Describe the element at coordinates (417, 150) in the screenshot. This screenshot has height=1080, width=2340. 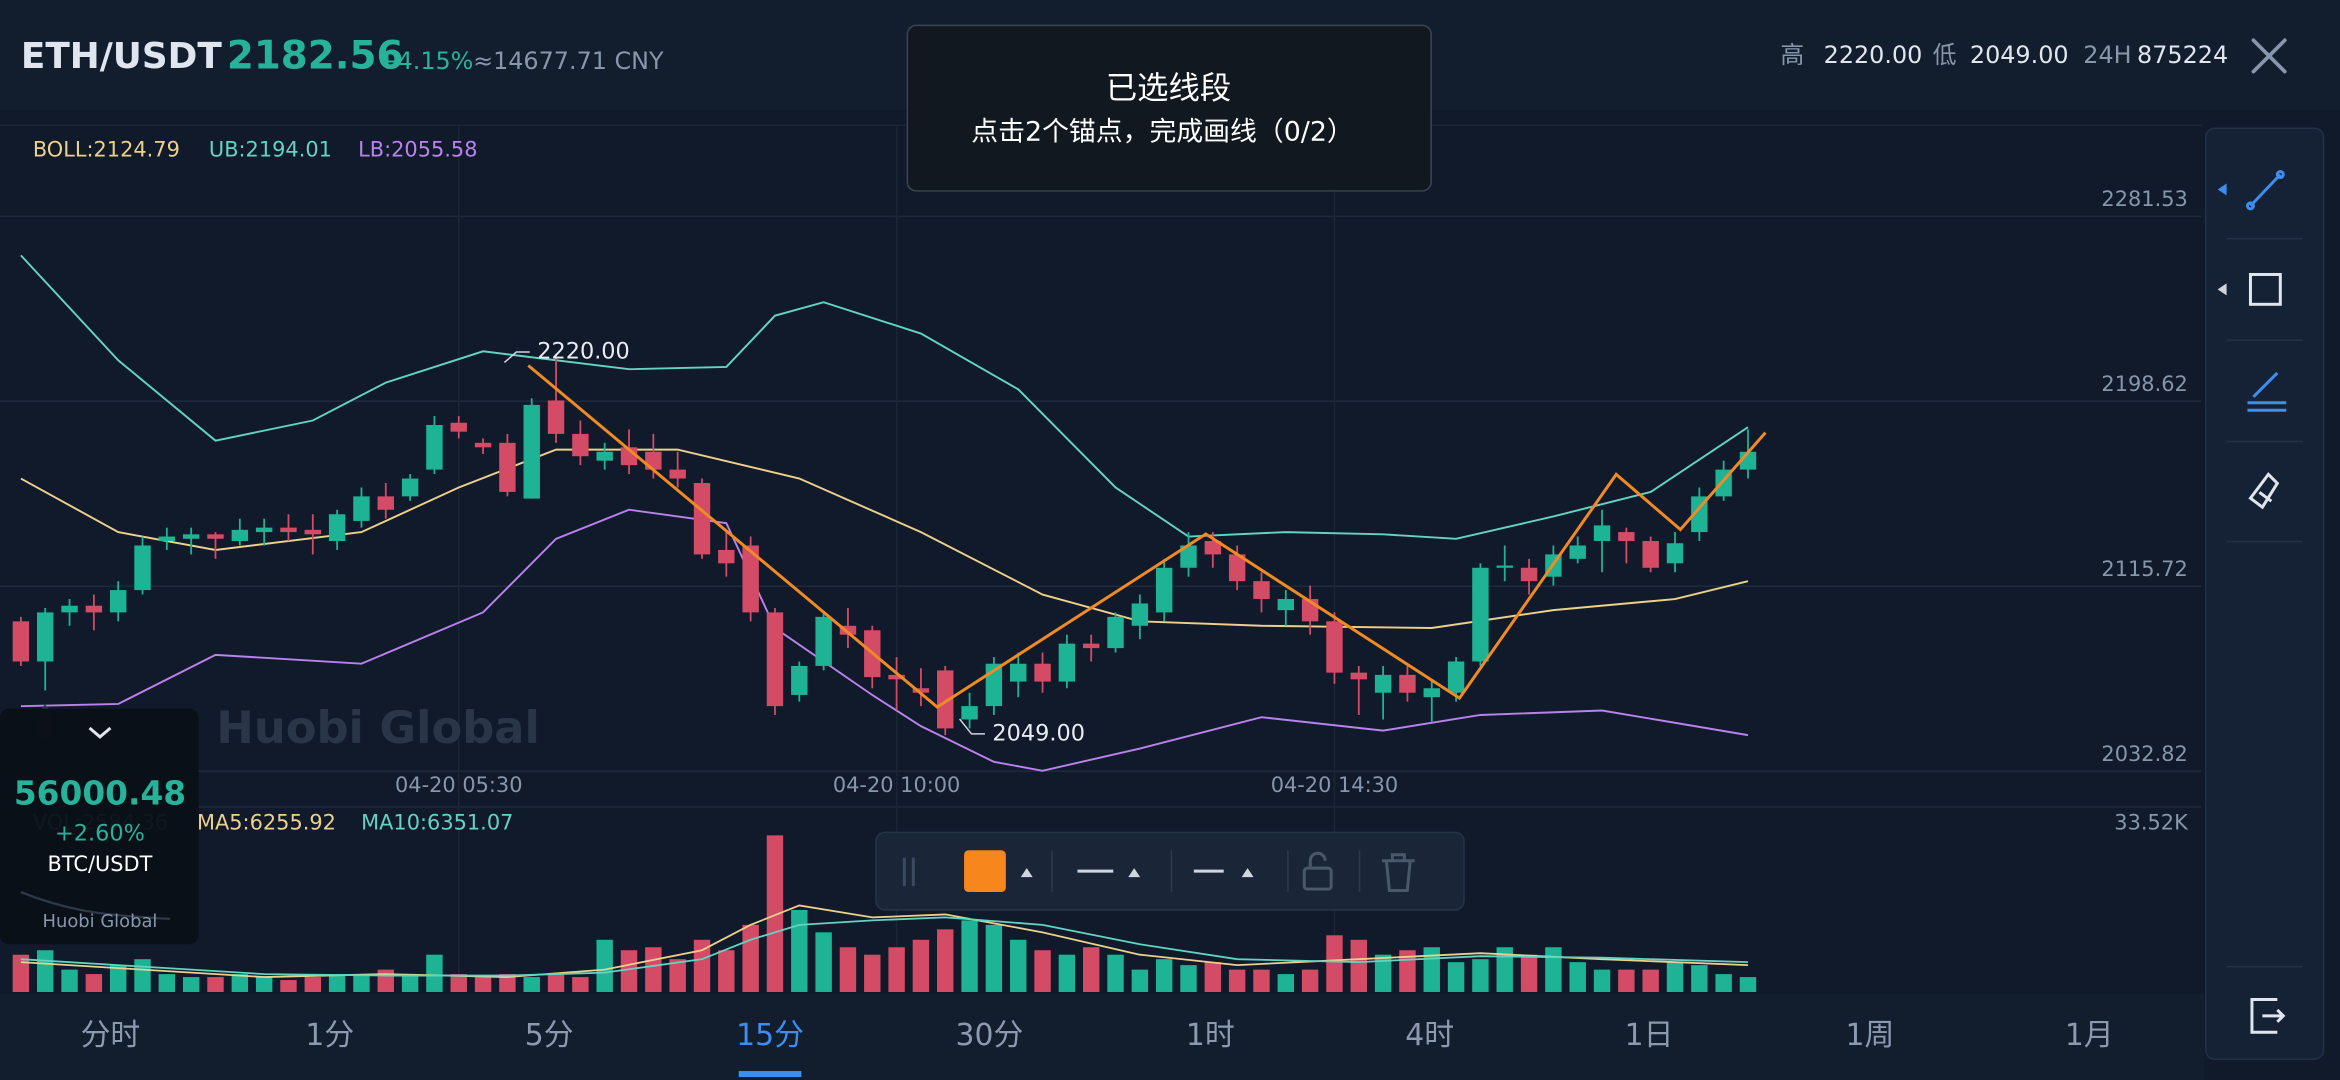
I see `indicator: LB:2055.58` at that location.